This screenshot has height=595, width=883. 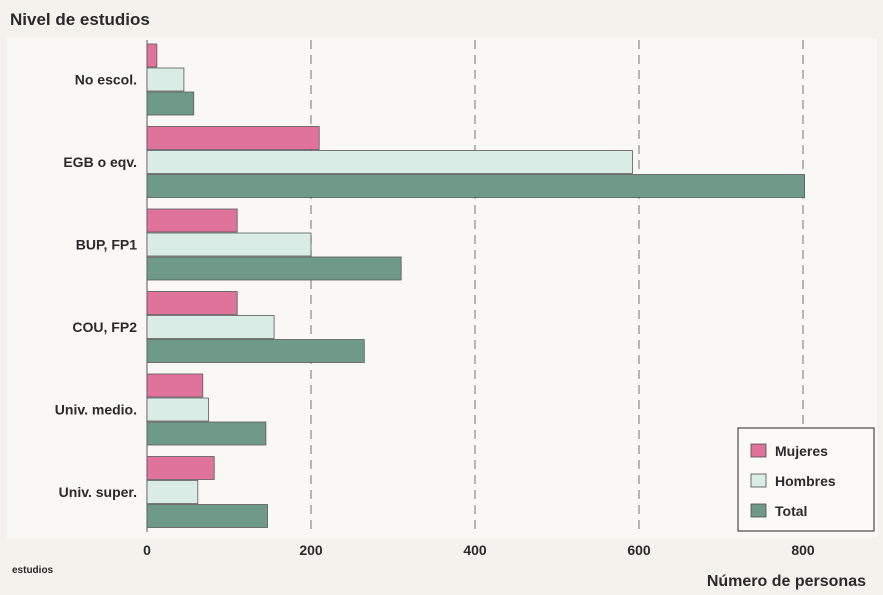 What do you see at coordinates (758, 480) in the screenshot?
I see `legend-swatch-hombres` at bounding box center [758, 480].